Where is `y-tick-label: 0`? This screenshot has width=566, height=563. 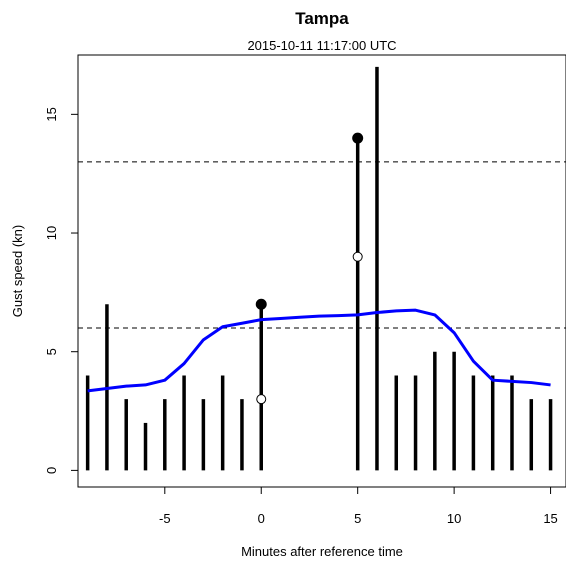 y-tick-label: 0 is located at coordinates (51, 470).